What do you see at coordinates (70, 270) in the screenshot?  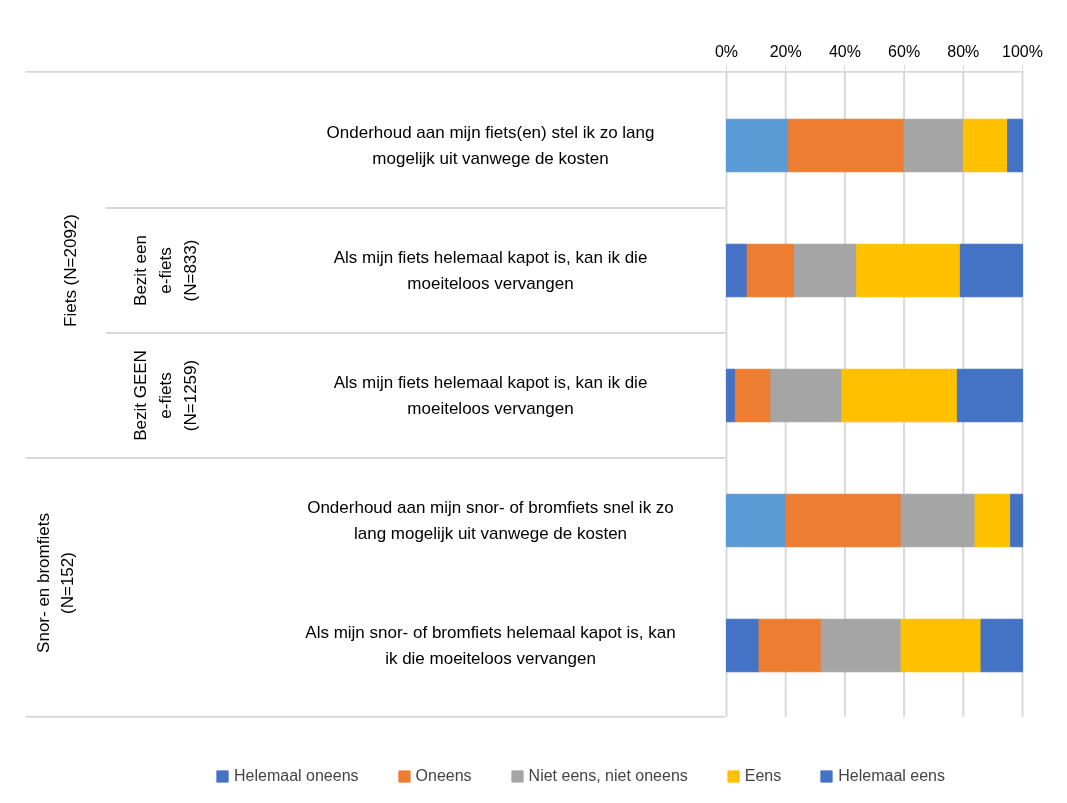 I see `text: Fiets (N=2092)` at bounding box center [70, 270].